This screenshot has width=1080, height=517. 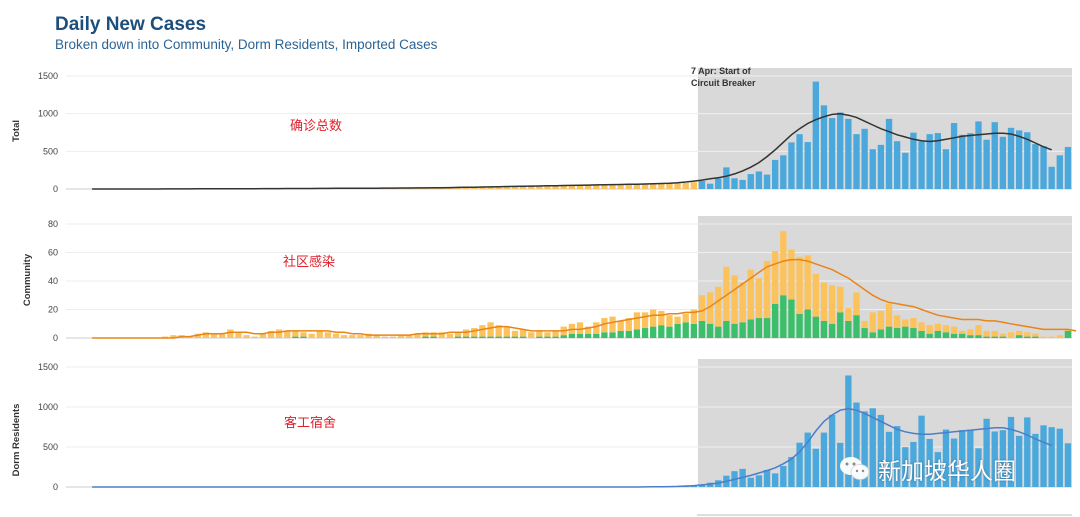 What do you see at coordinates (55, 338) in the screenshot?
I see `y-tick-label: 0` at bounding box center [55, 338].